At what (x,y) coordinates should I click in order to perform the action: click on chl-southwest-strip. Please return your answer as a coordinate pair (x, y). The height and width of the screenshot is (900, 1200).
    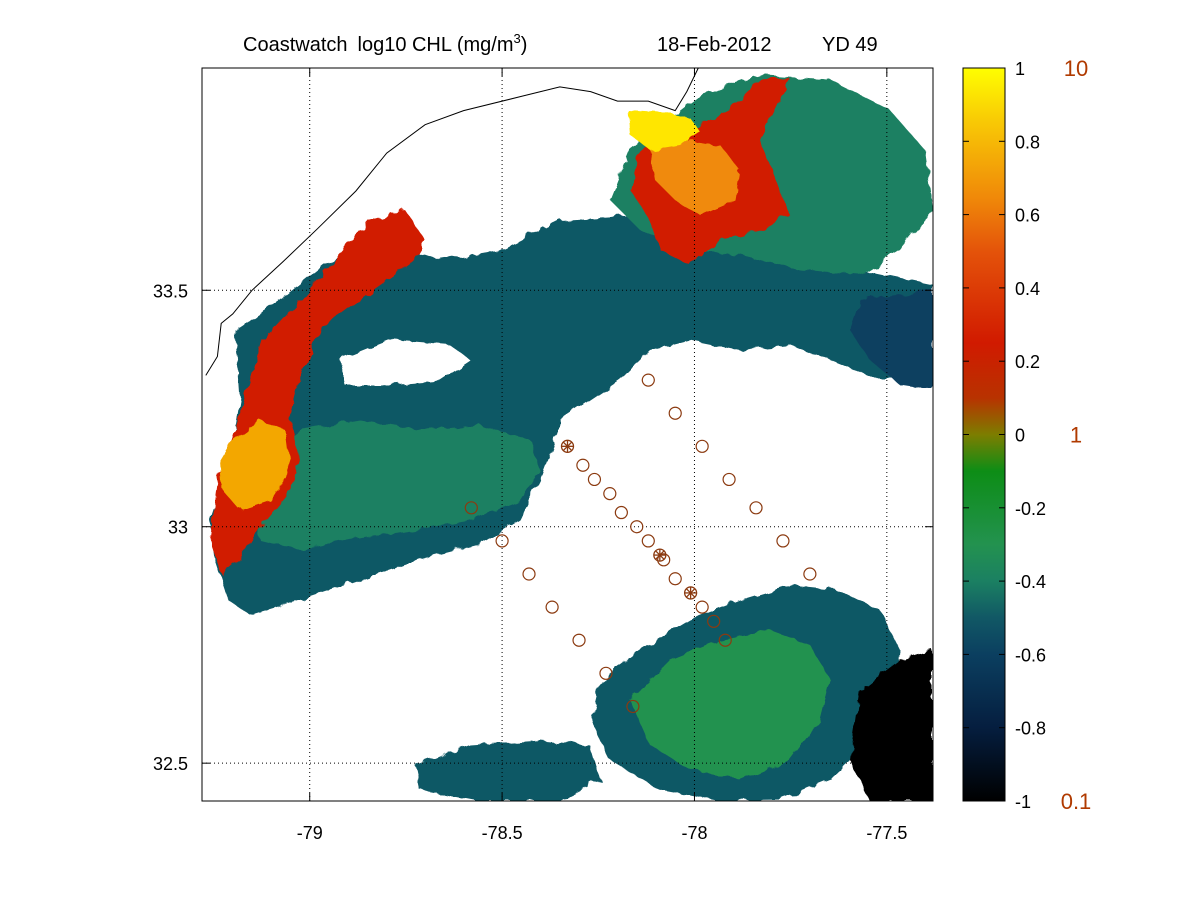
    Looking at the image, I should click on (507, 770).